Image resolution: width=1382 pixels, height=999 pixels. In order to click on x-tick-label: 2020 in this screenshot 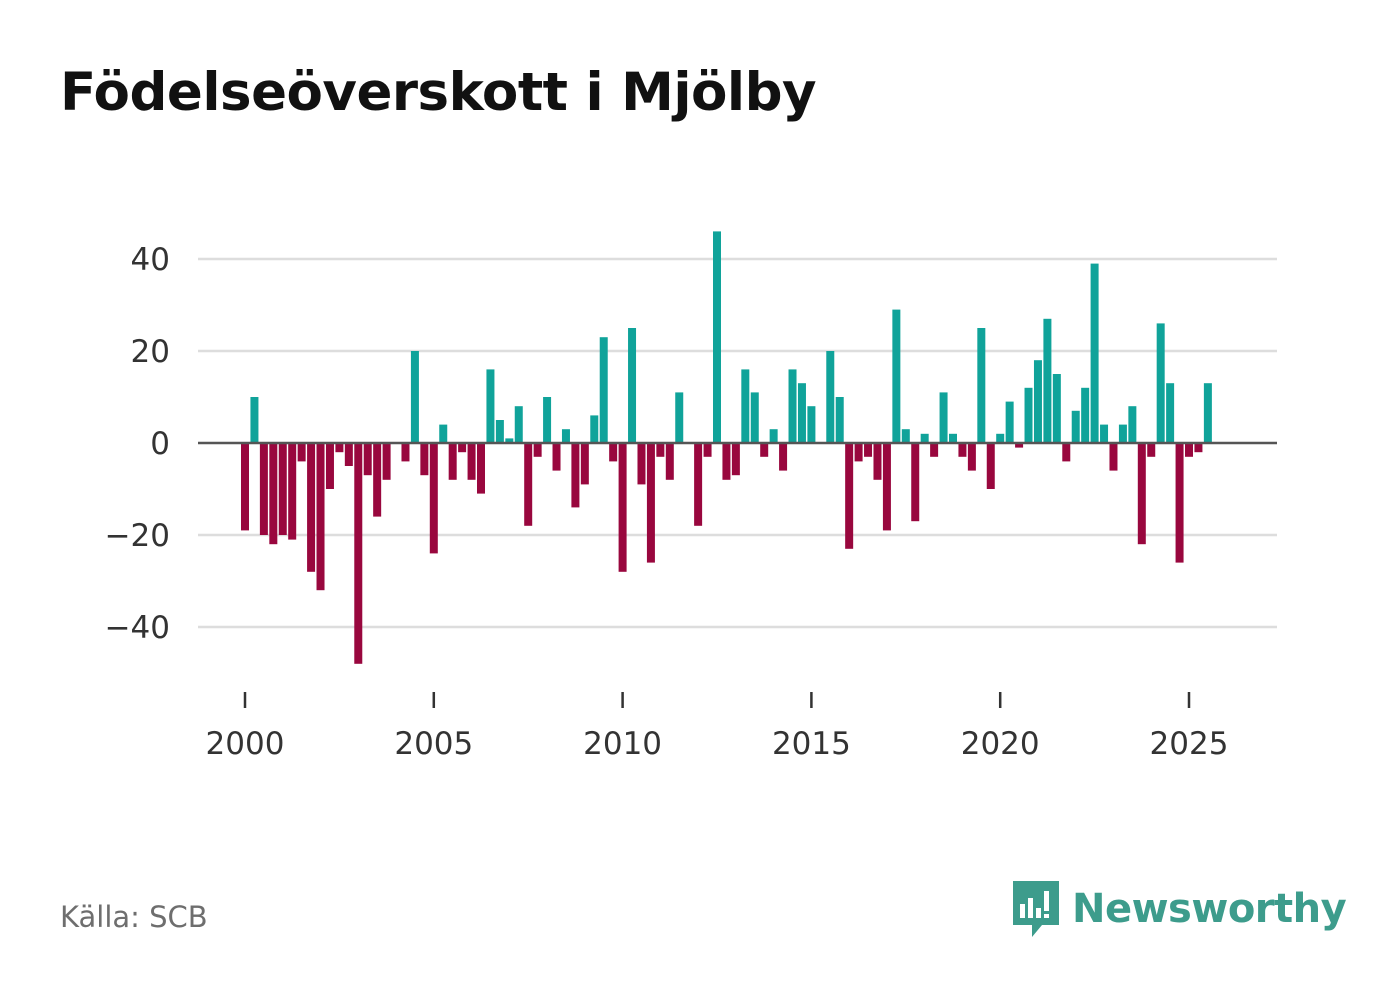, I will do `click(1000, 744)`.